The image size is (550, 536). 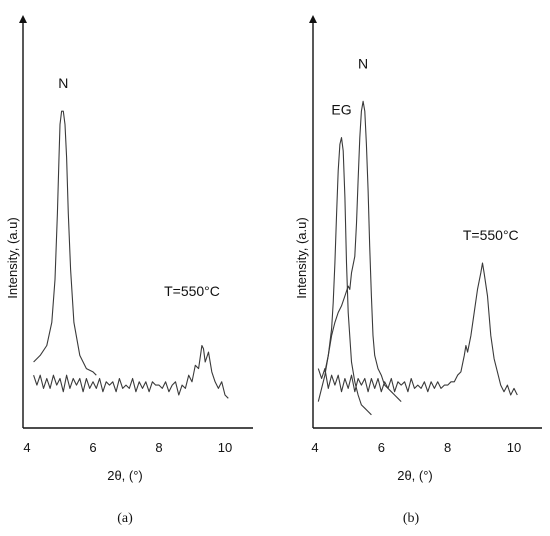 What do you see at coordinates (341, 110) in the screenshot?
I see `annotation-label: EG` at bounding box center [341, 110].